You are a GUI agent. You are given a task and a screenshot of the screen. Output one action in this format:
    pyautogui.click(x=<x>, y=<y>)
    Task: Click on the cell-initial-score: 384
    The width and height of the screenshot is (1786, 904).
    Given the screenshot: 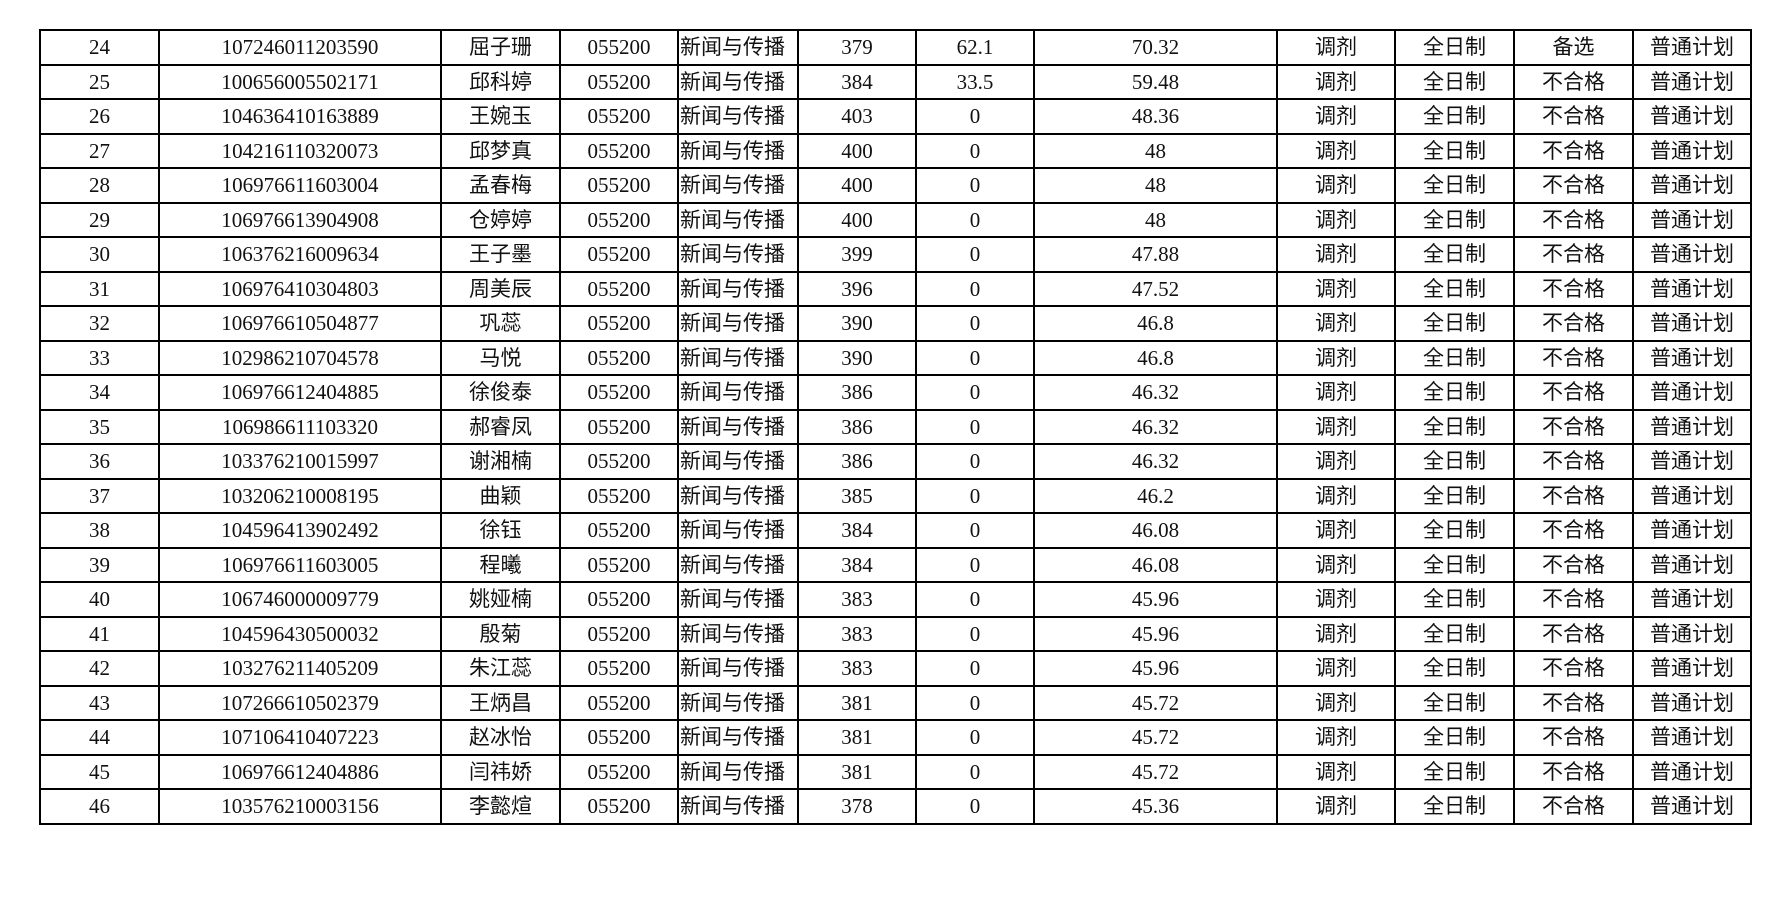 What is the action you would take?
    pyautogui.click(x=857, y=564)
    